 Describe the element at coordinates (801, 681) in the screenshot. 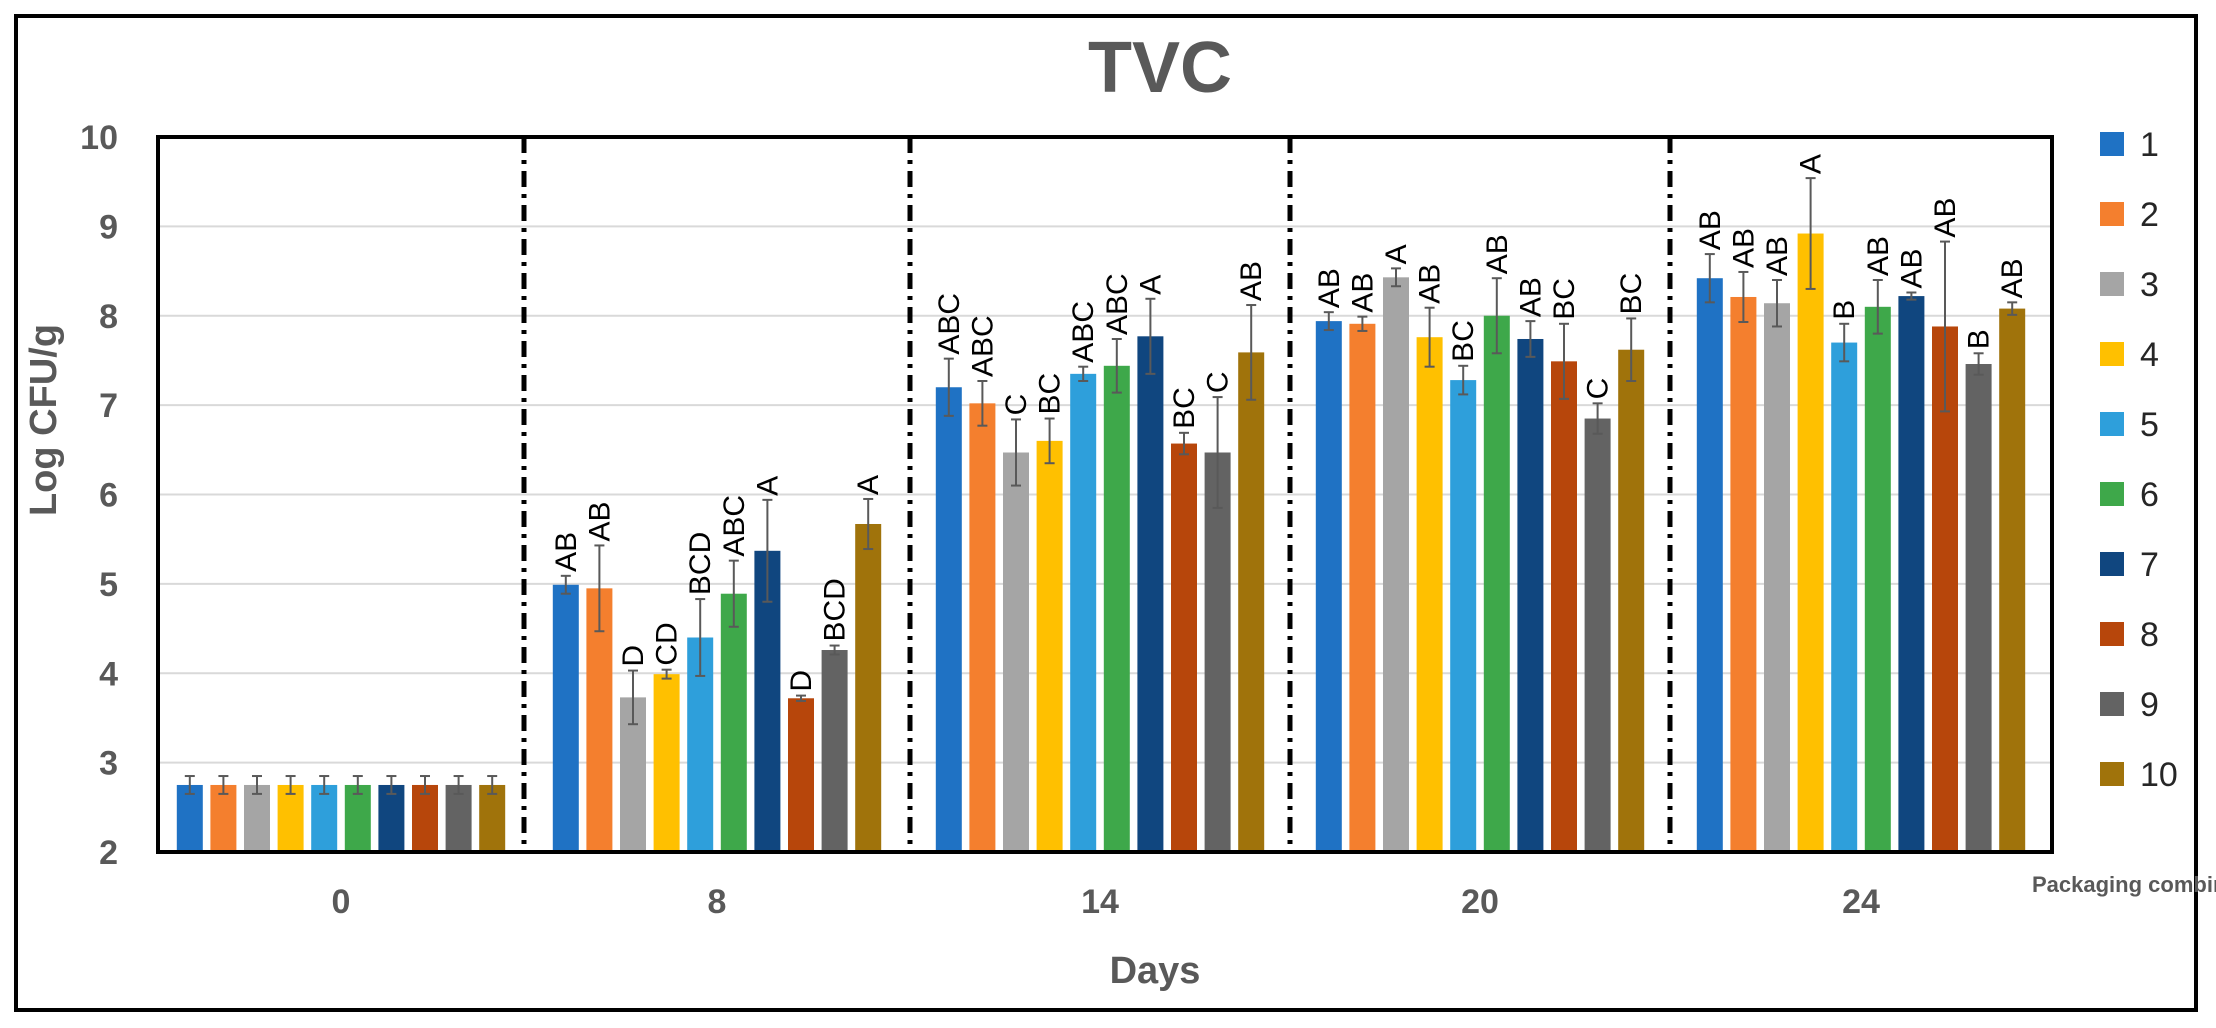

I see `sig-letter-day8-pkg8: D` at that location.